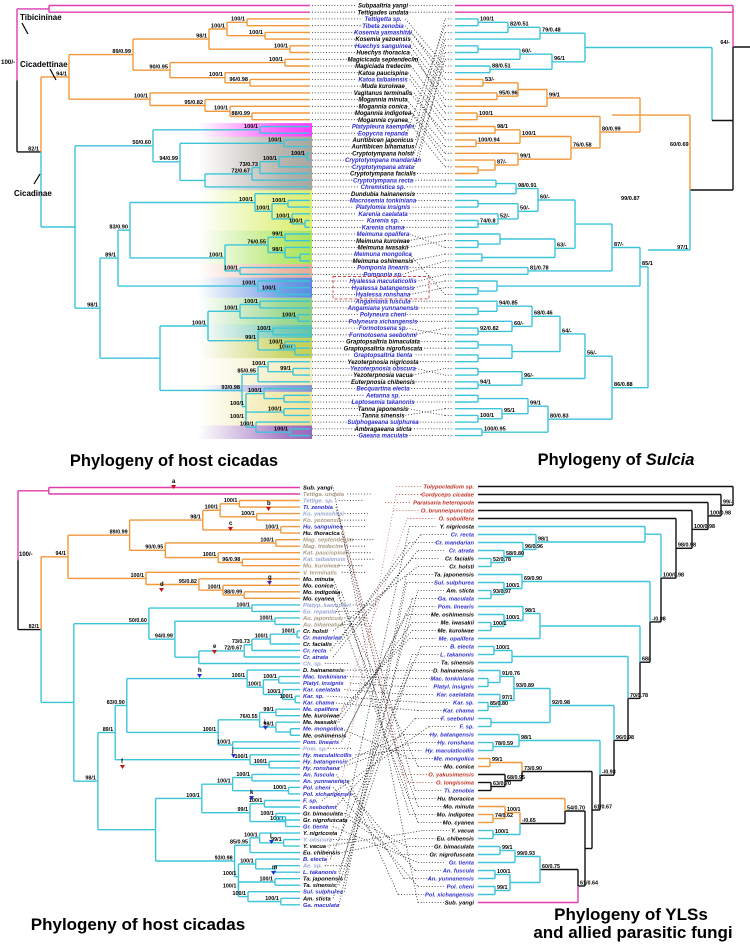  Describe the element at coordinates (383, 262) in the screenshot. I see `svg-text: Meimuna oshimensis` at that location.